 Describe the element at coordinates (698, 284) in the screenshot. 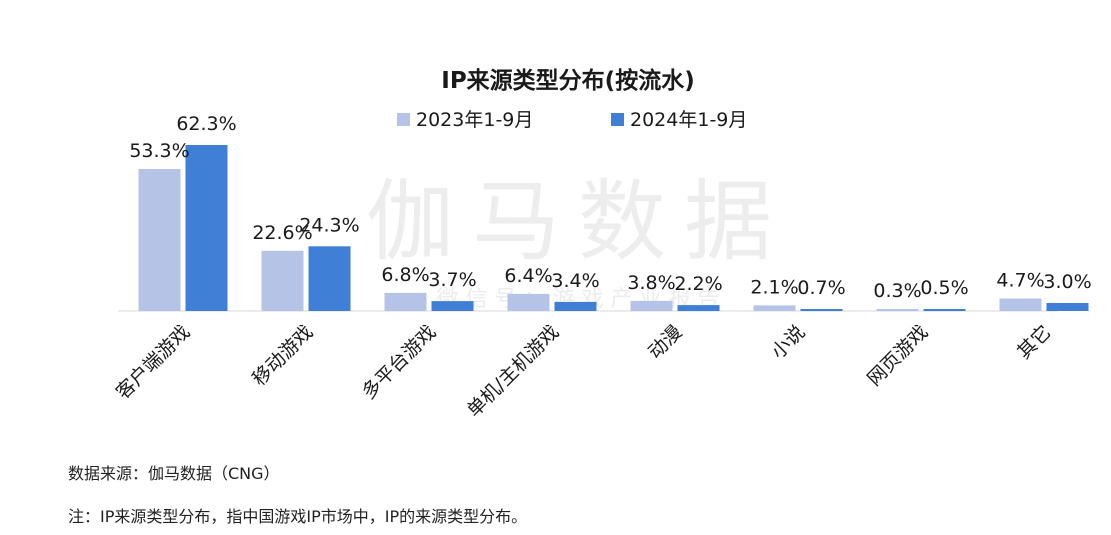

I see `data-label-2024-4: 2.2%` at that location.